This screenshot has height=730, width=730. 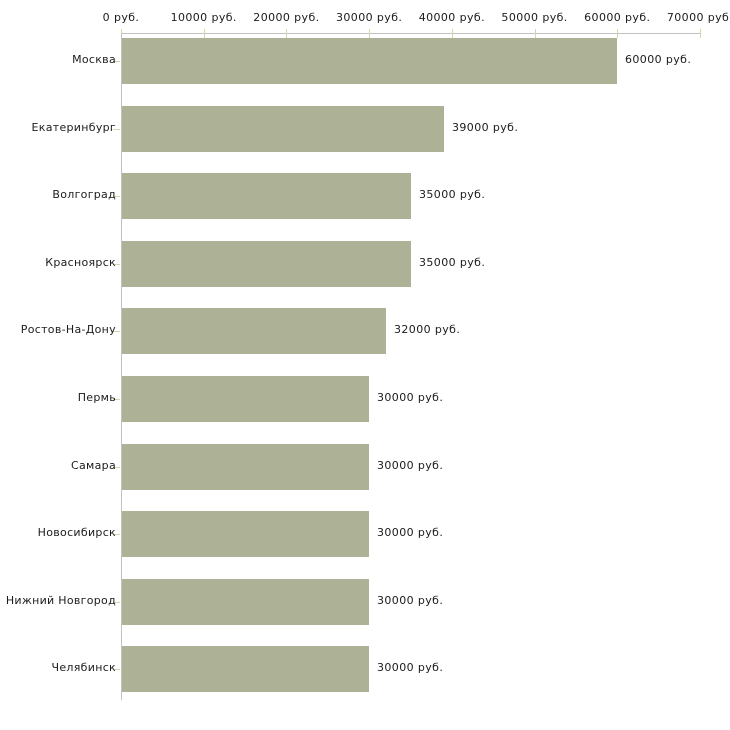 I want to click on y-axis-category-label: Новосибирск, so click(x=76, y=532).